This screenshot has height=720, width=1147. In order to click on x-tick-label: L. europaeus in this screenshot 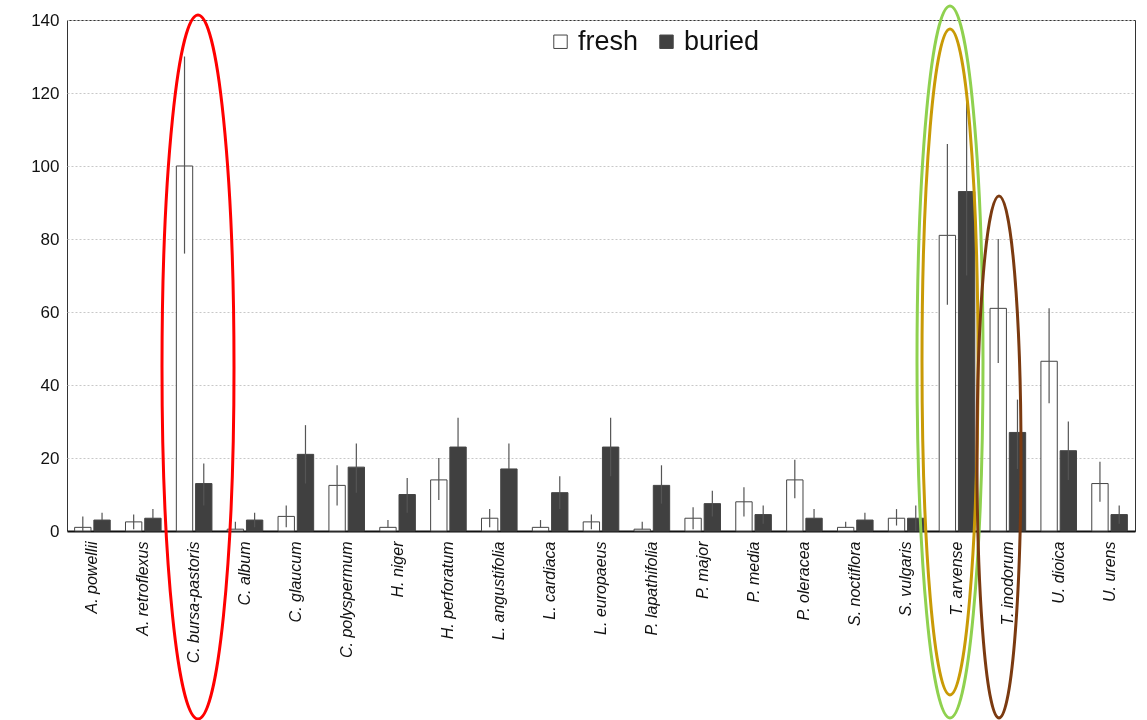, I will do `click(600, 588)`.